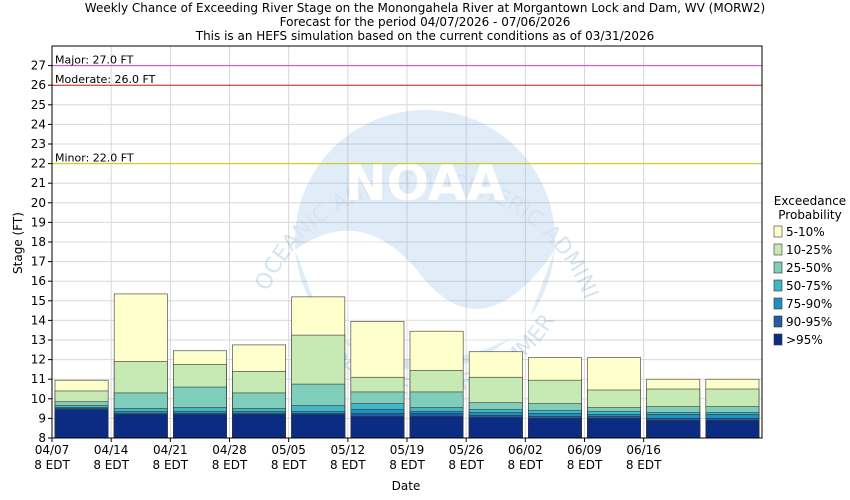  I want to click on x-tick-label-date: 06/16, so click(643, 450).